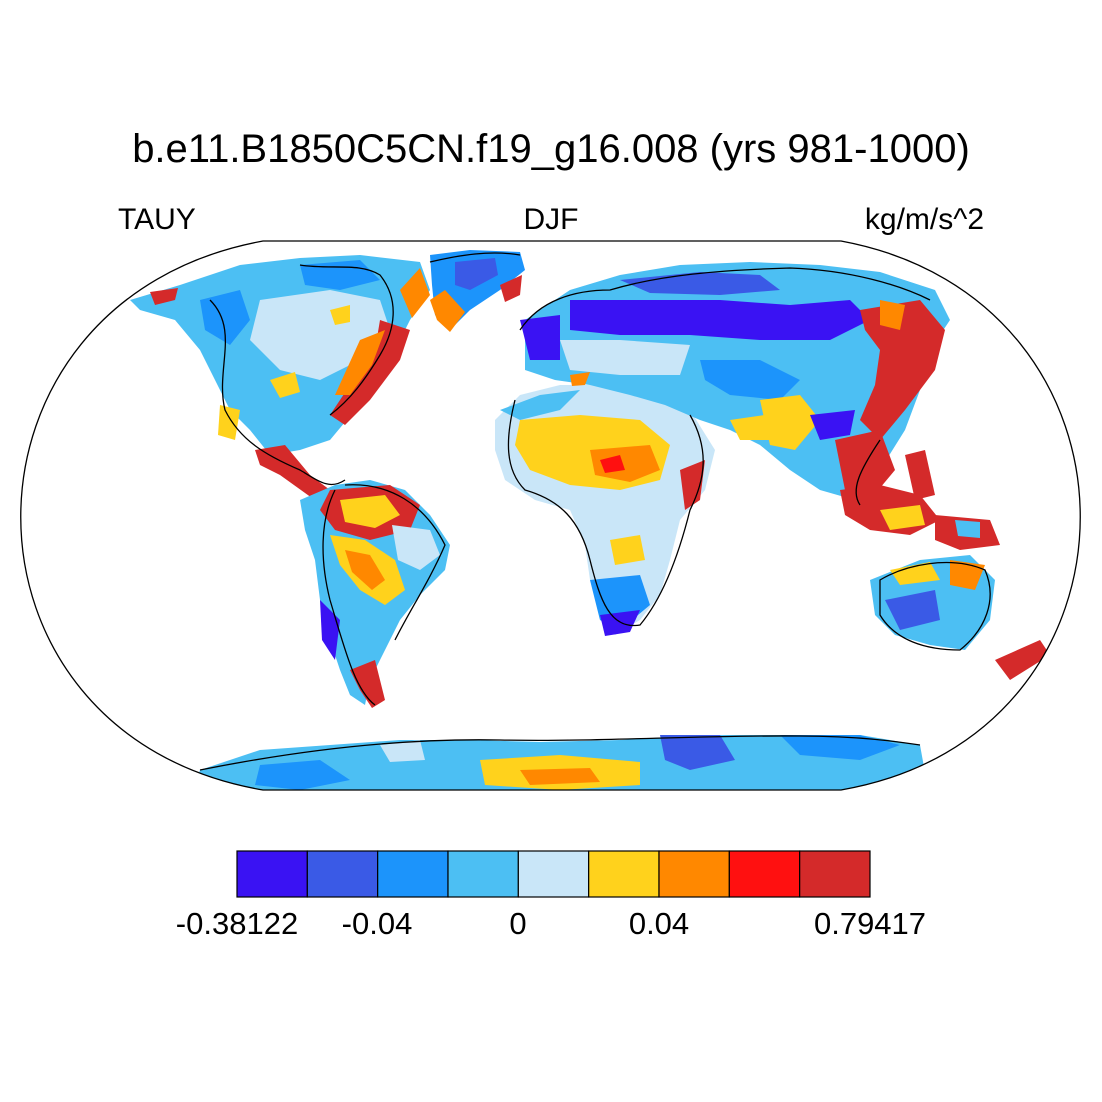  What do you see at coordinates (551, 219) in the screenshot?
I see `season-label: DJF` at bounding box center [551, 219].